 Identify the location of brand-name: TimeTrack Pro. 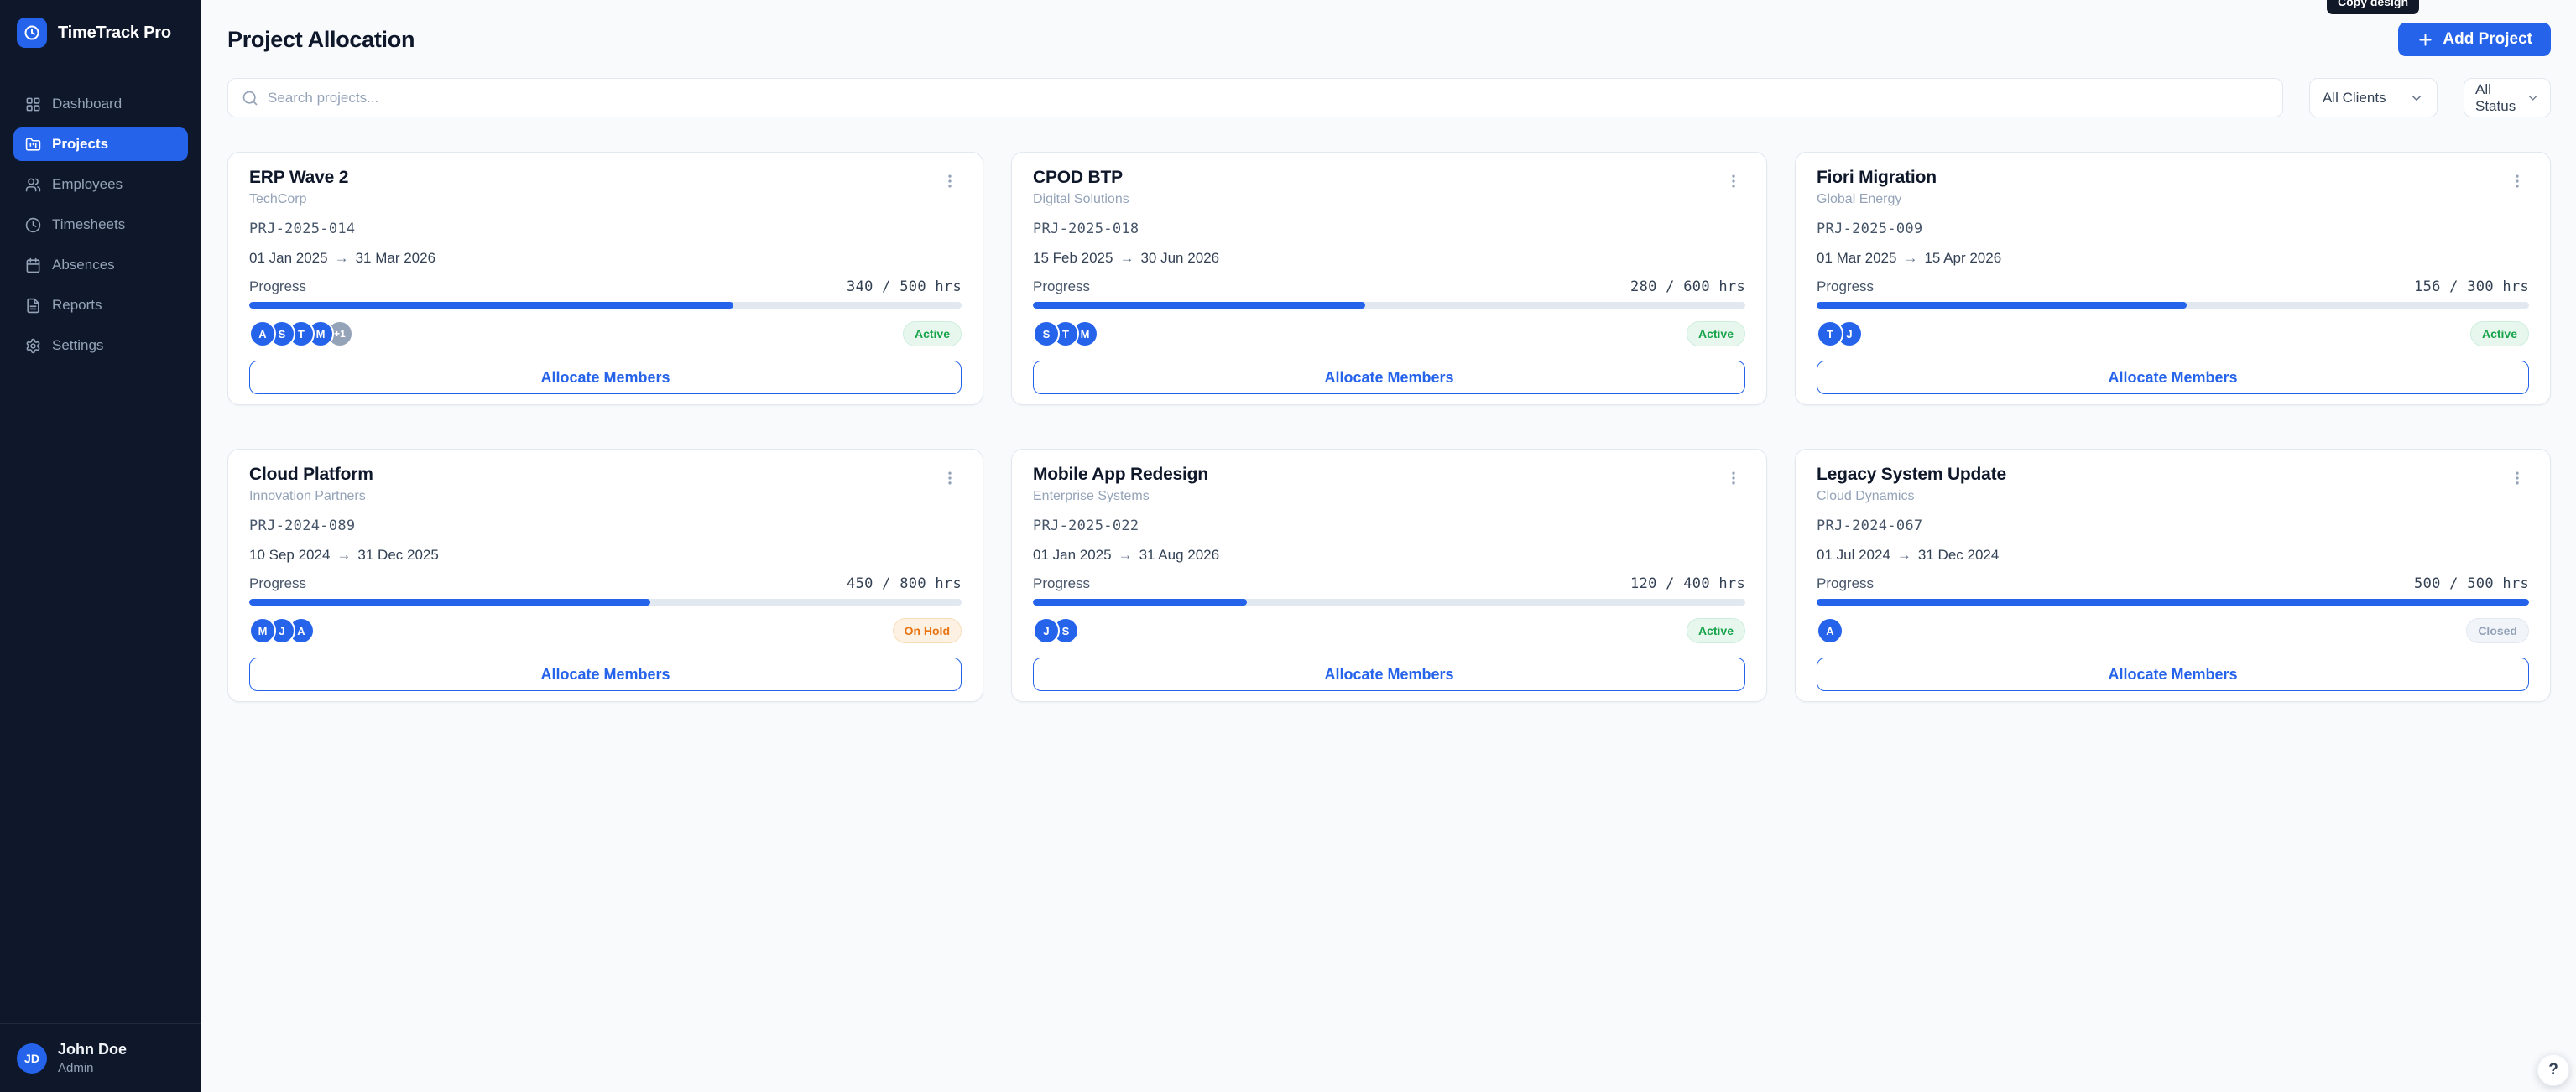
(114, 32).